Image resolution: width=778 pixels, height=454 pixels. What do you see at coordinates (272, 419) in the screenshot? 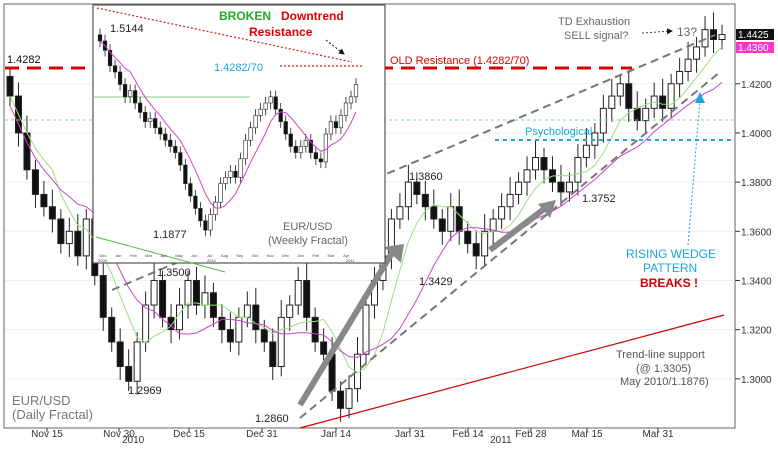
I see `label-1-2860: 1.2860` at bounding box center [272, 419].